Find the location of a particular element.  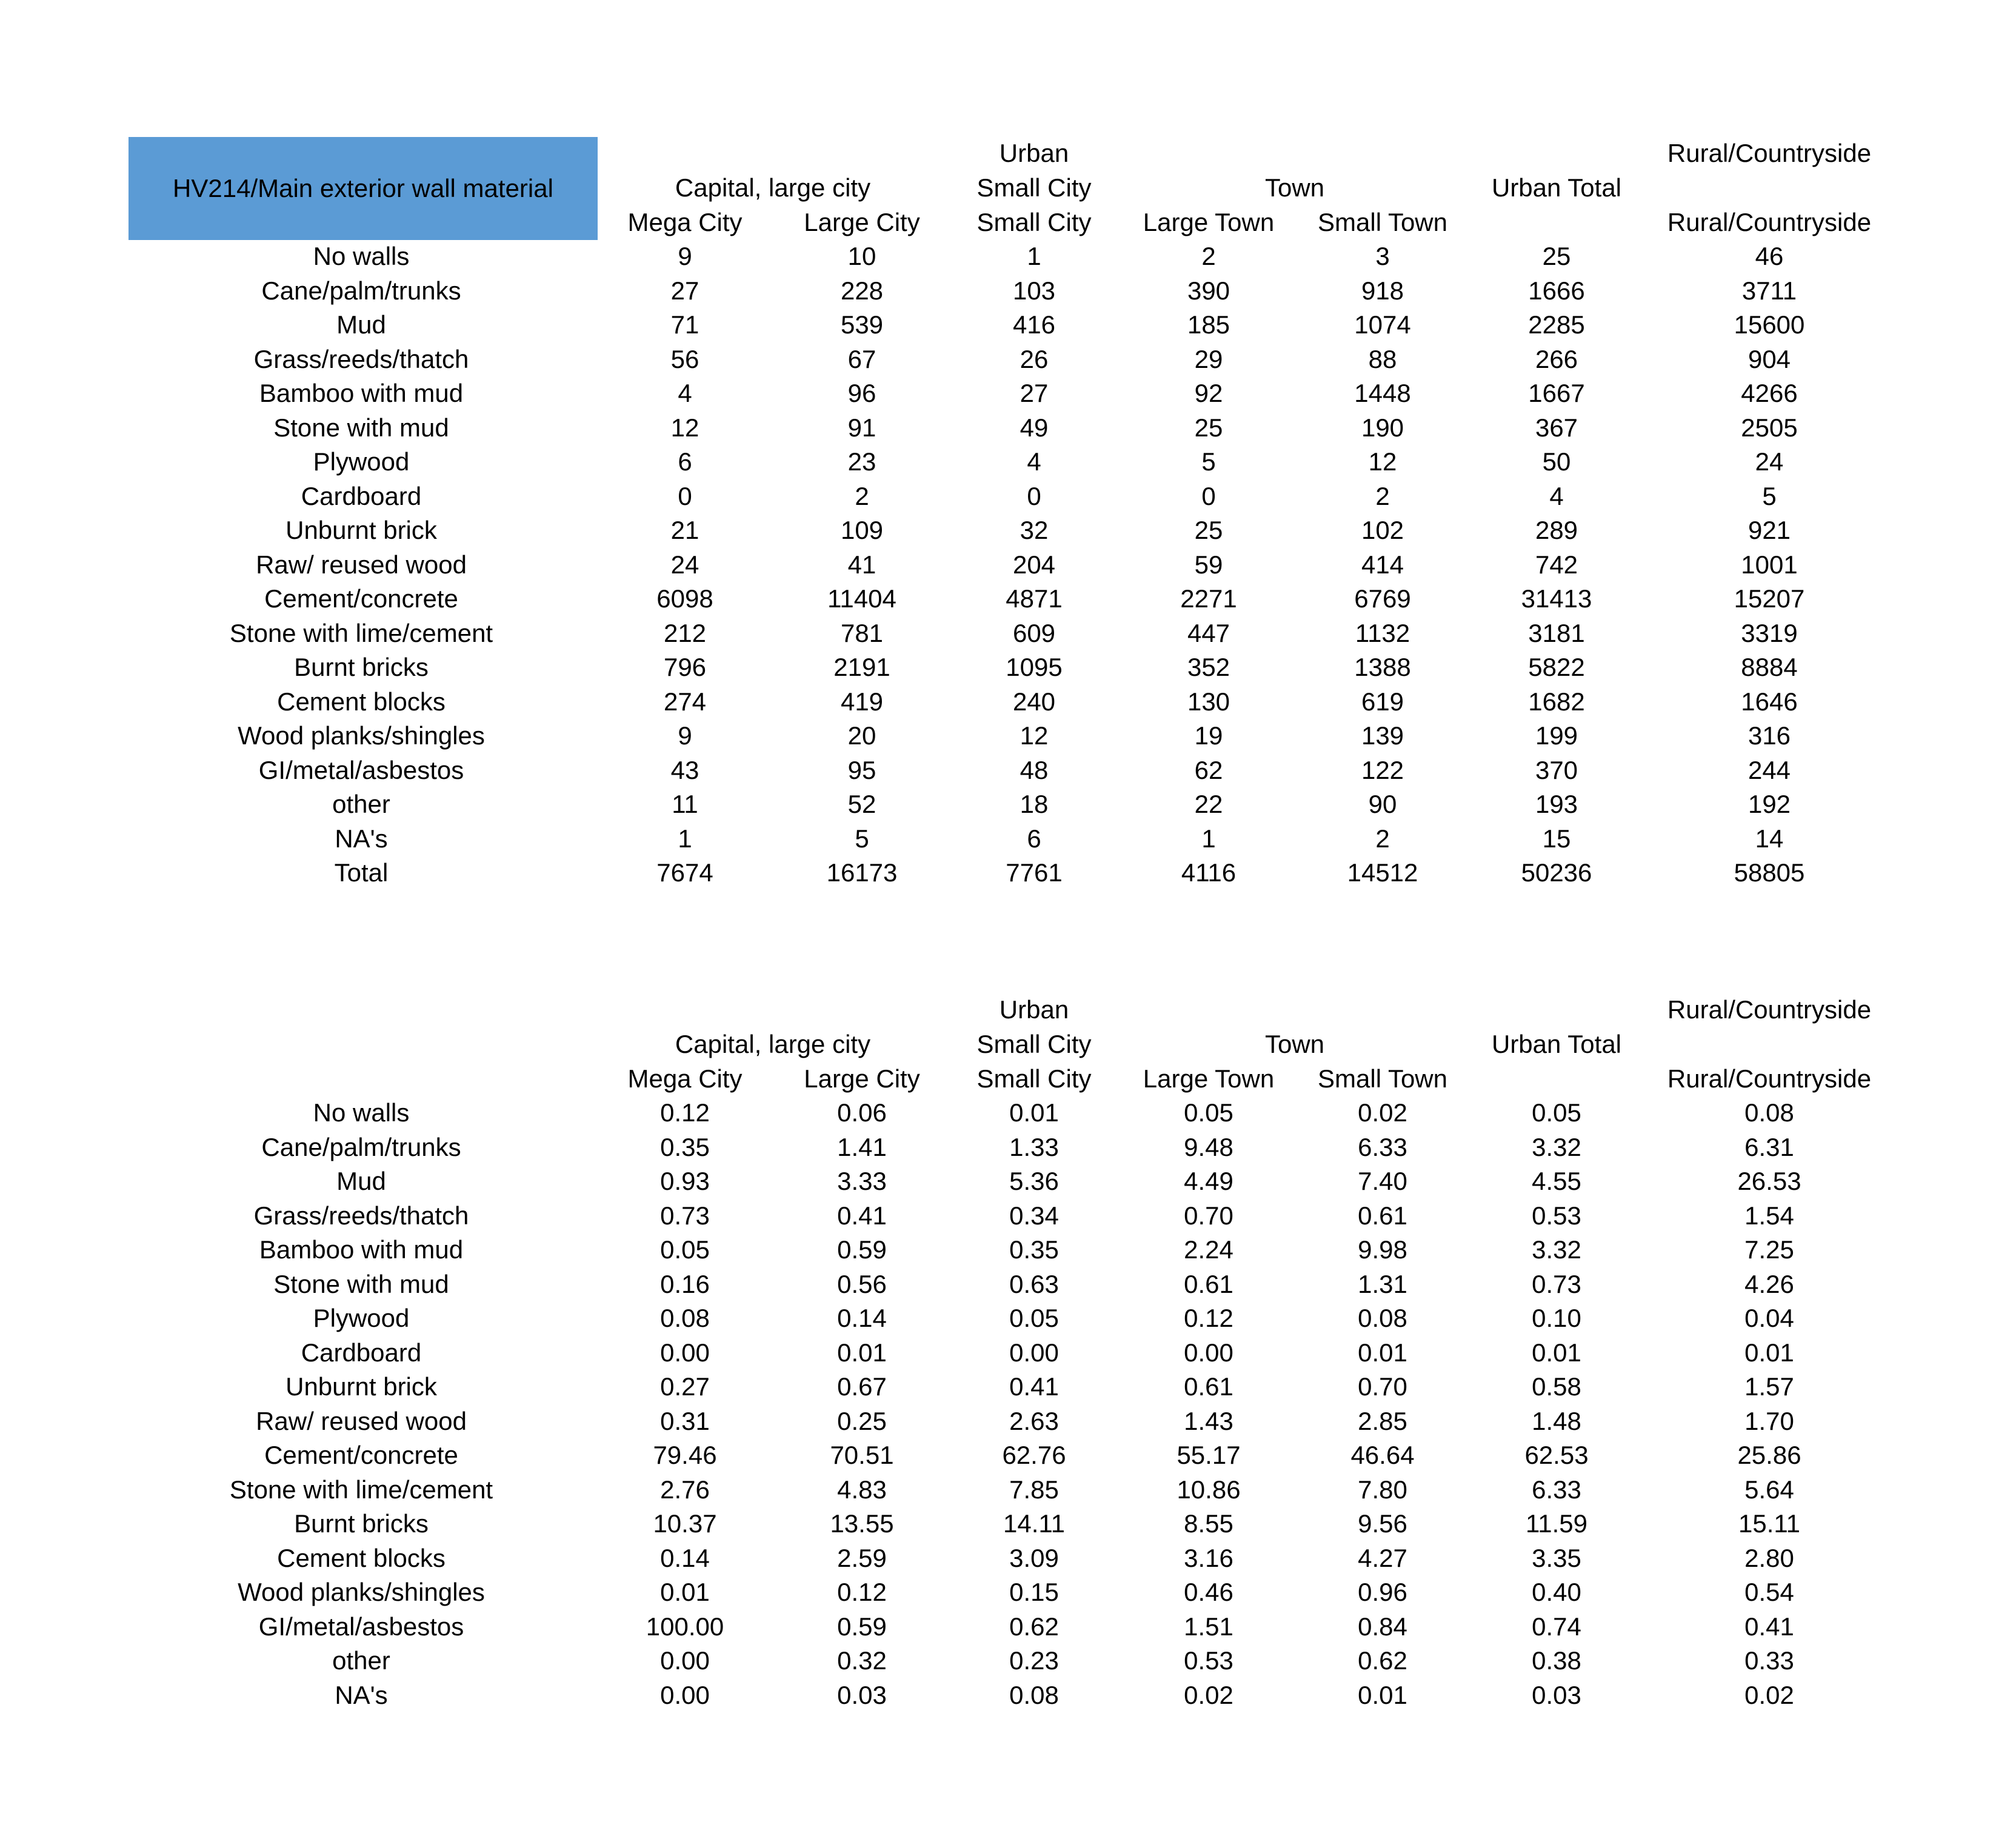

table-cell: 122 is located at coordinates (1382, 769).